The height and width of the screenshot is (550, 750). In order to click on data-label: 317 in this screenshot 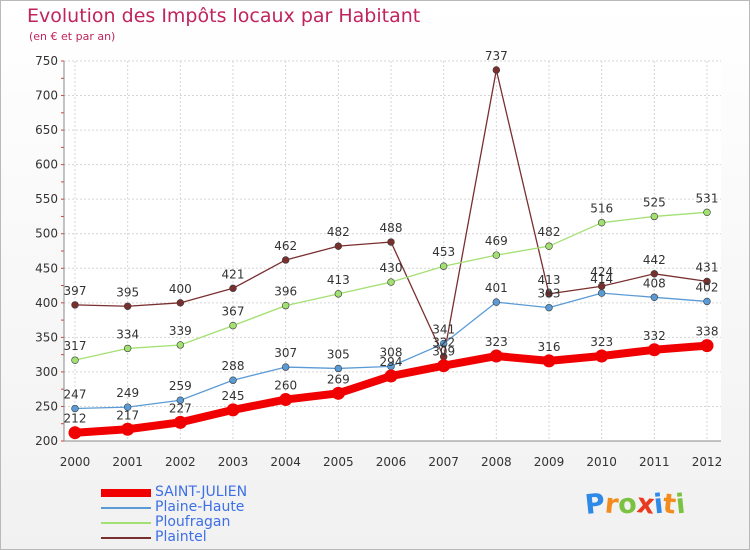, I will do `click(75, 346)`.